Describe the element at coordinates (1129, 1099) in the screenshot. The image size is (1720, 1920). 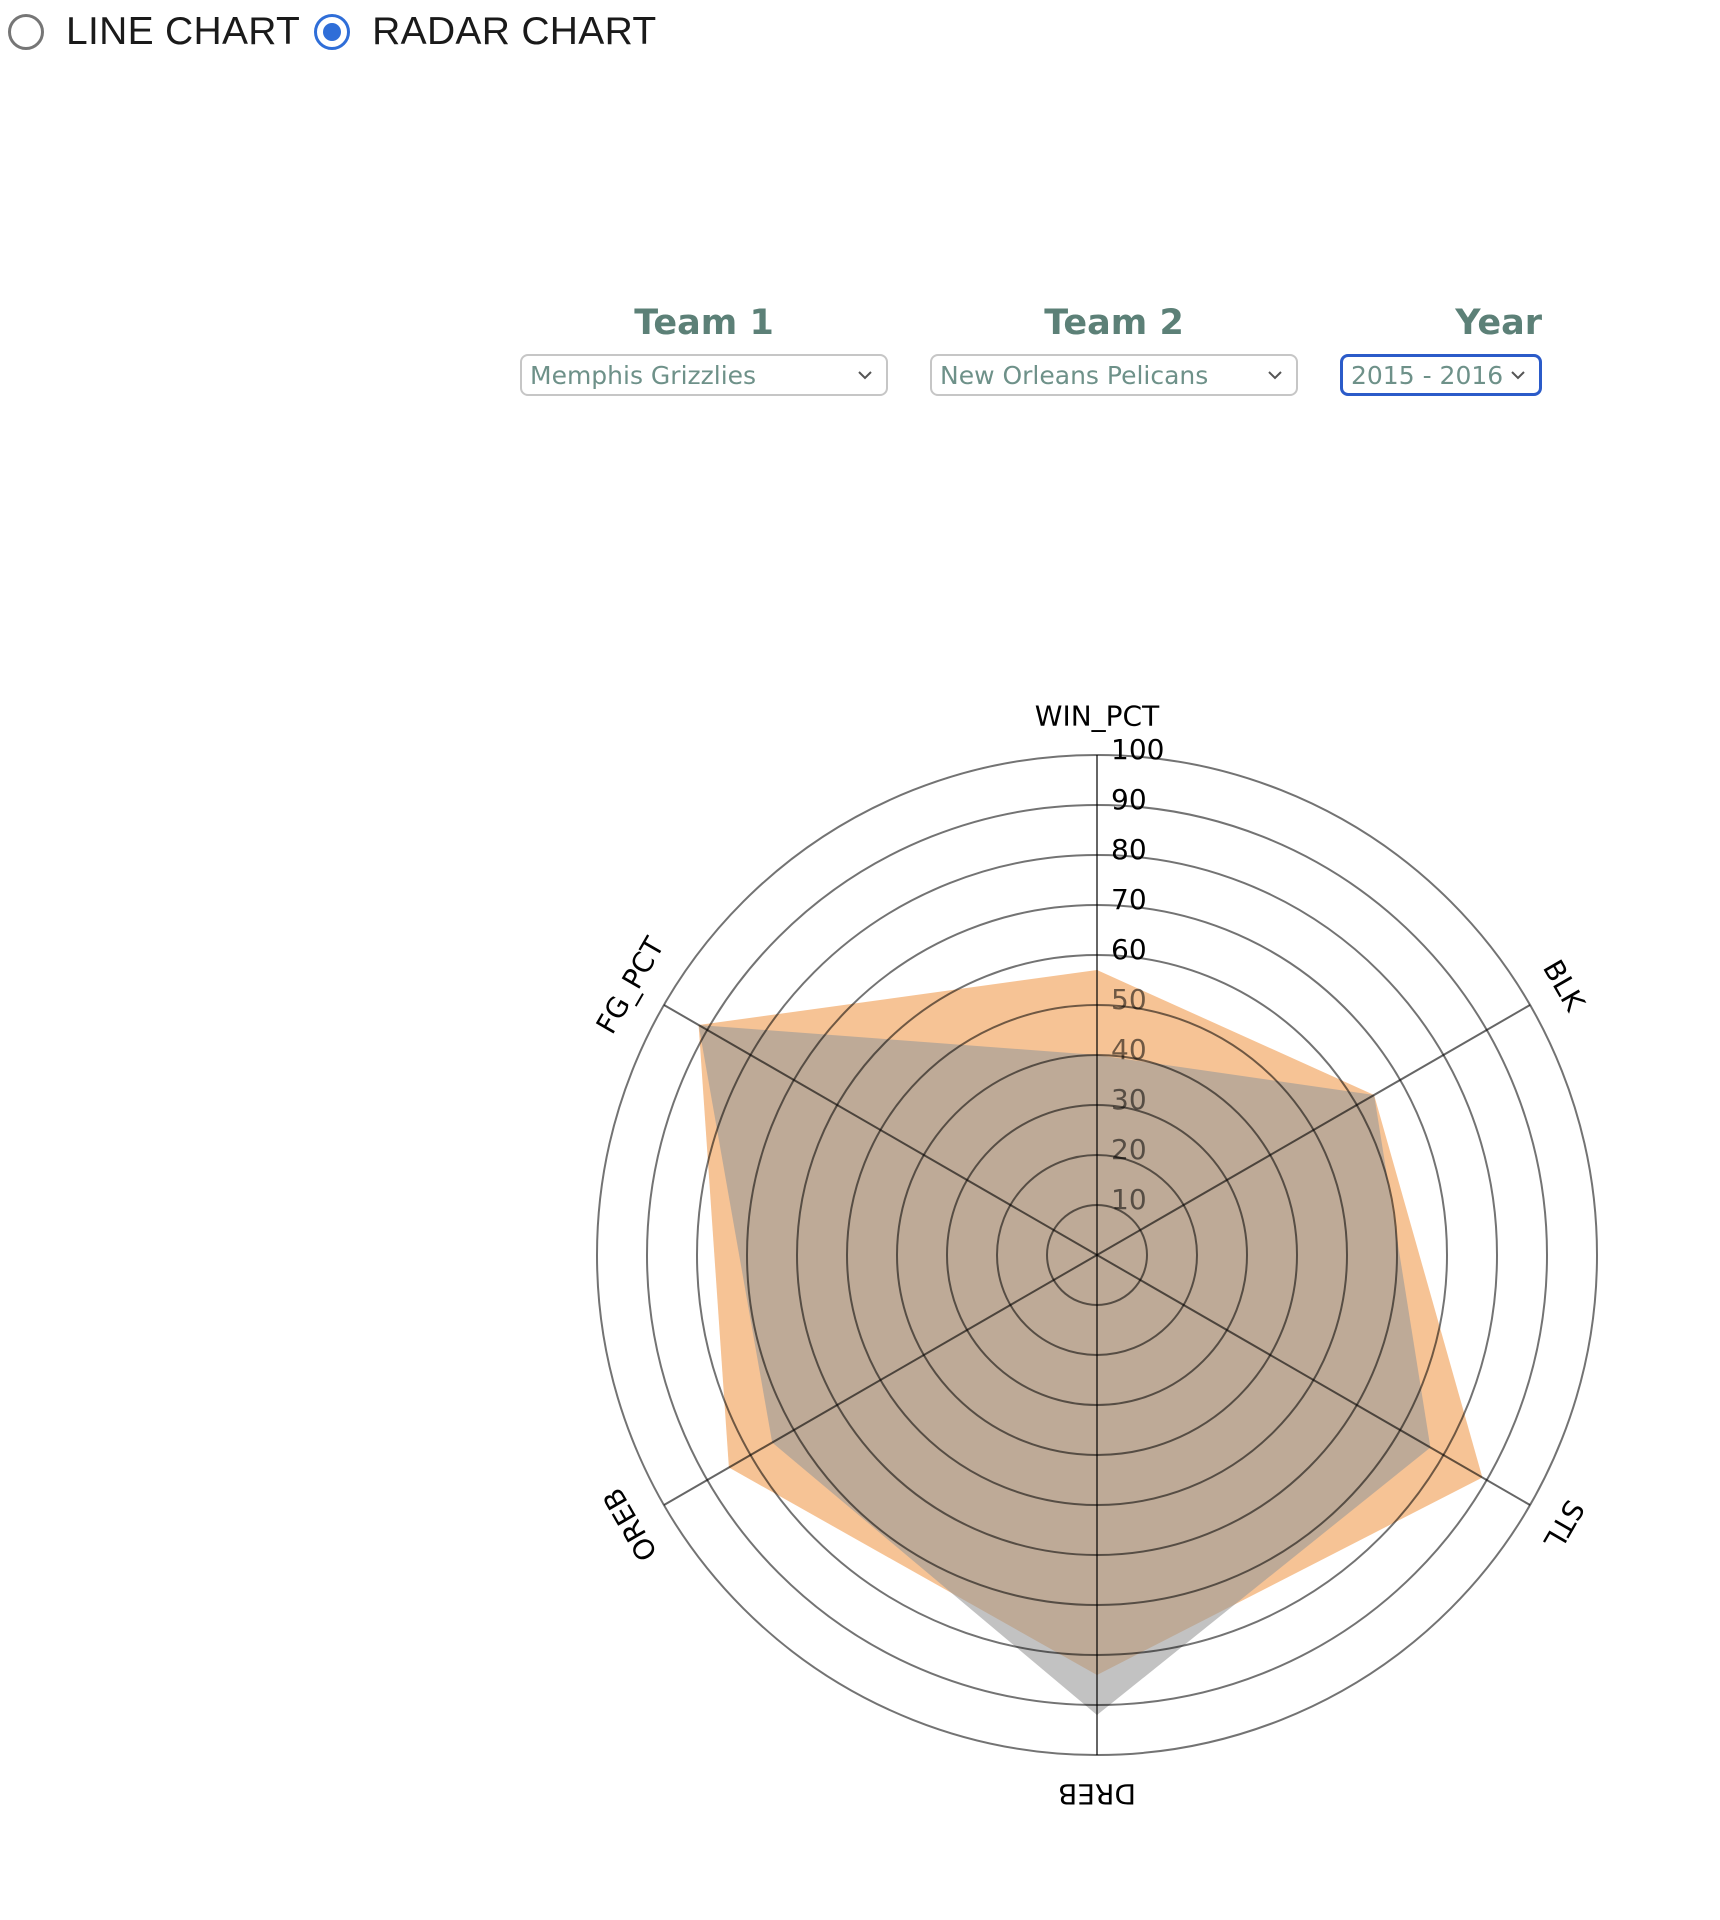
I see `radar-tick-label: 30` at that location.